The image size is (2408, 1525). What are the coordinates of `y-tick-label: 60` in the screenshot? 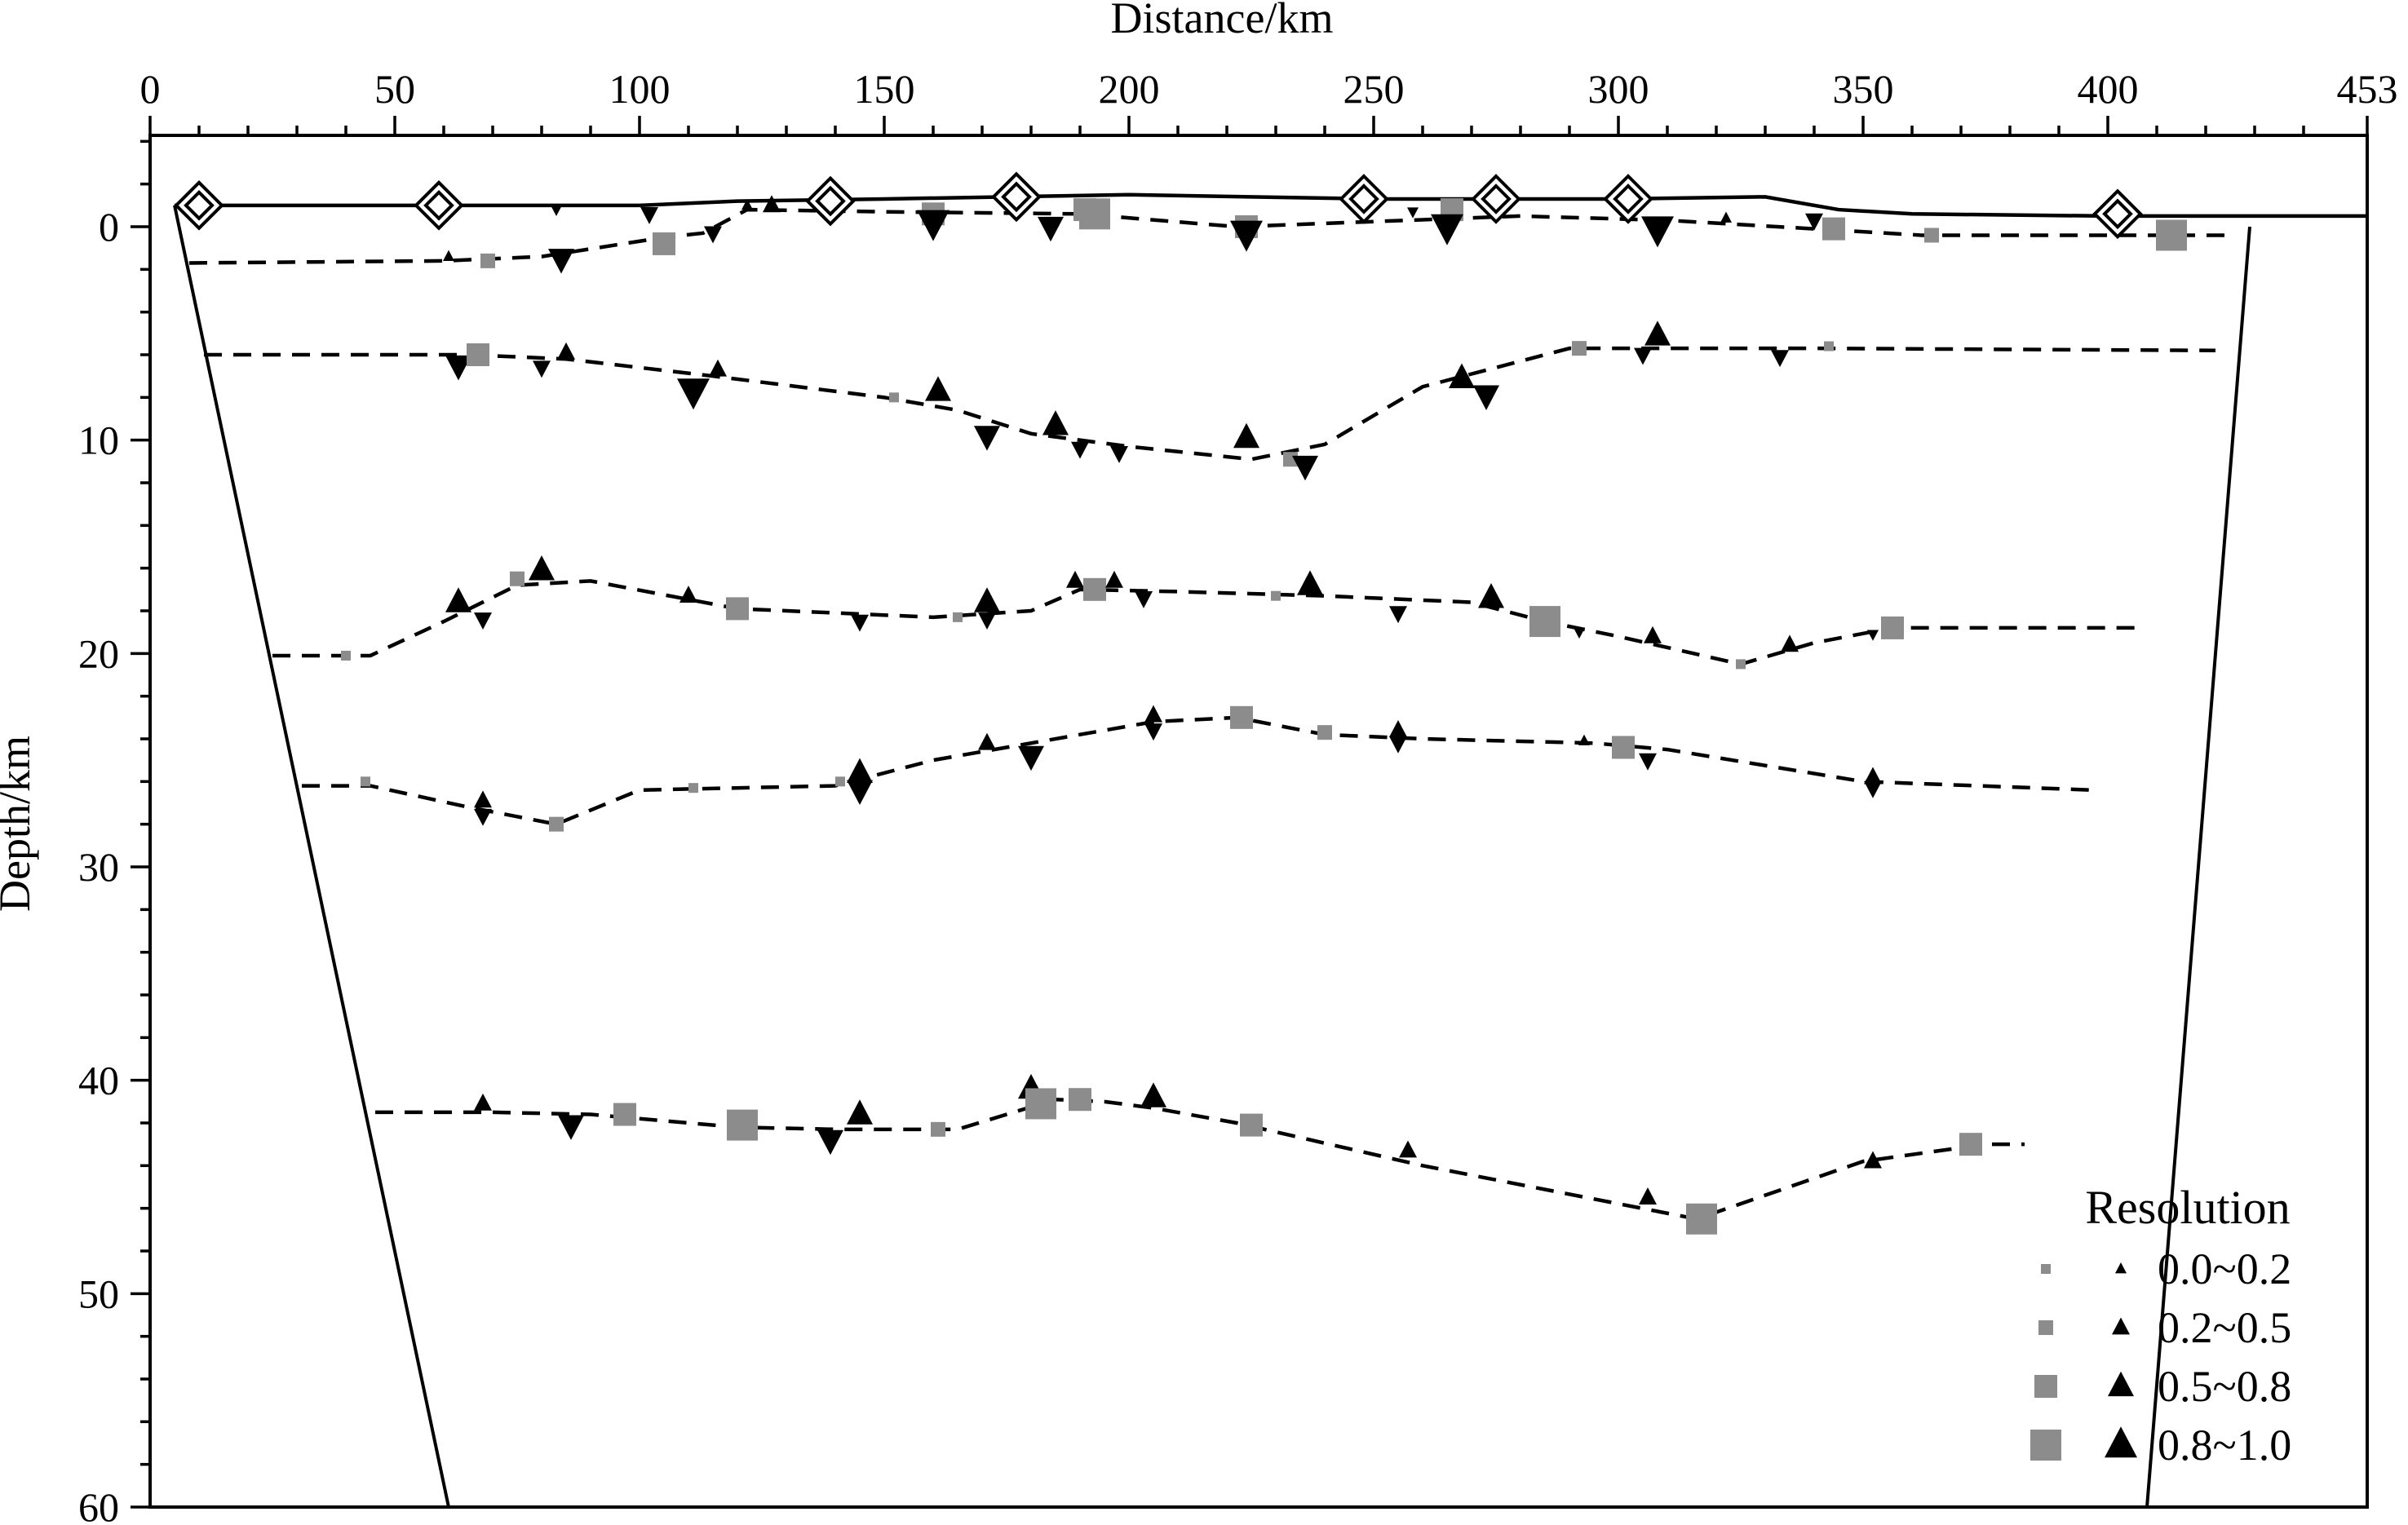 It's located at (98, 1505).